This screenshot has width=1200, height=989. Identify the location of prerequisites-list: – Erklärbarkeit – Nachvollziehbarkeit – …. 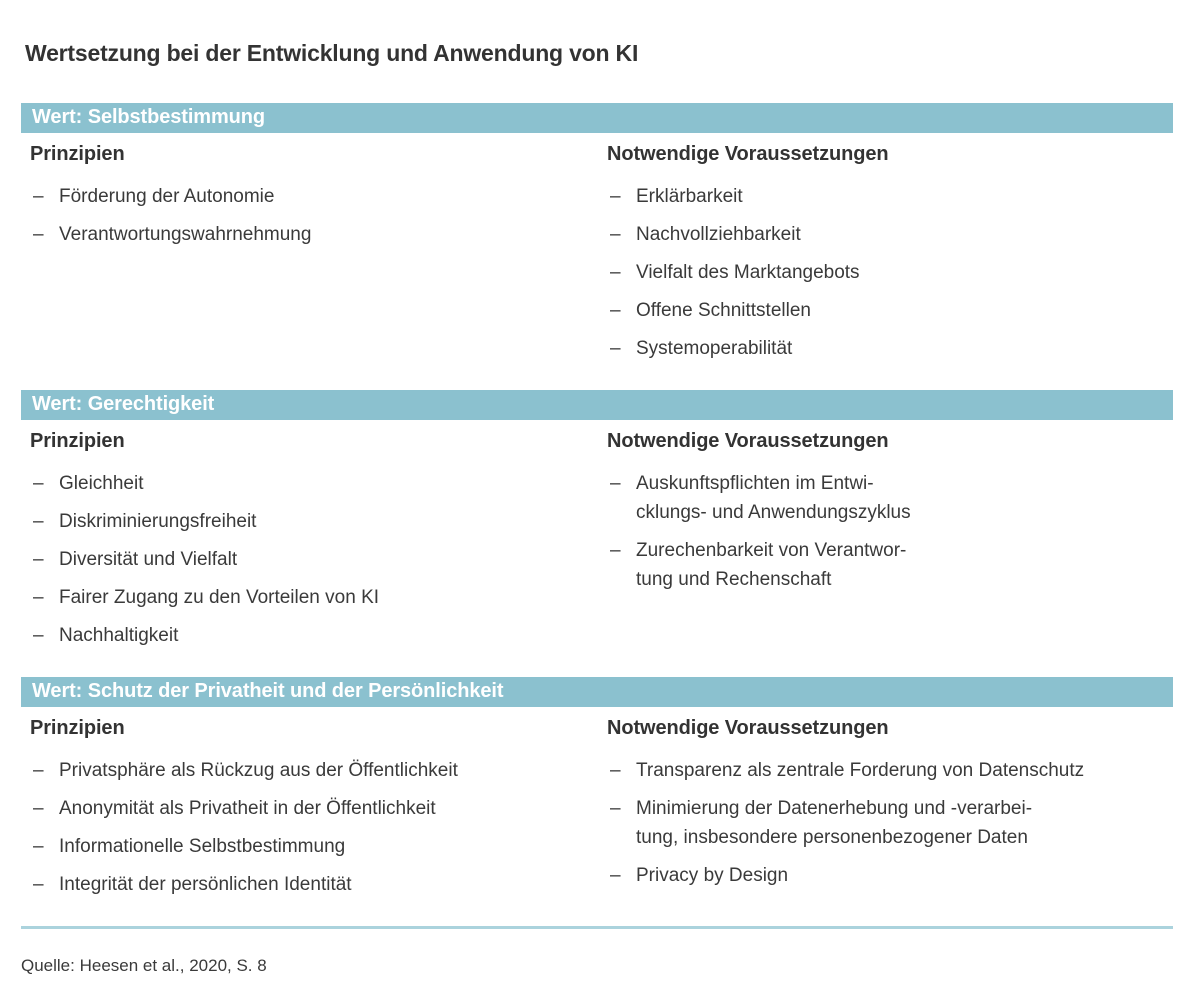
(890, 272).